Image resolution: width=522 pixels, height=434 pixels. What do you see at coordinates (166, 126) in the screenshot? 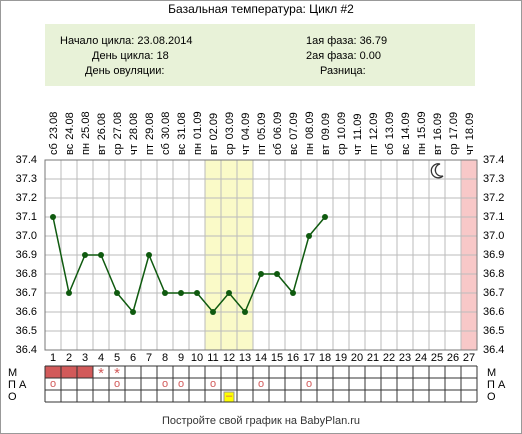
I see `date: 30.08` at bounding box center [166, 126].